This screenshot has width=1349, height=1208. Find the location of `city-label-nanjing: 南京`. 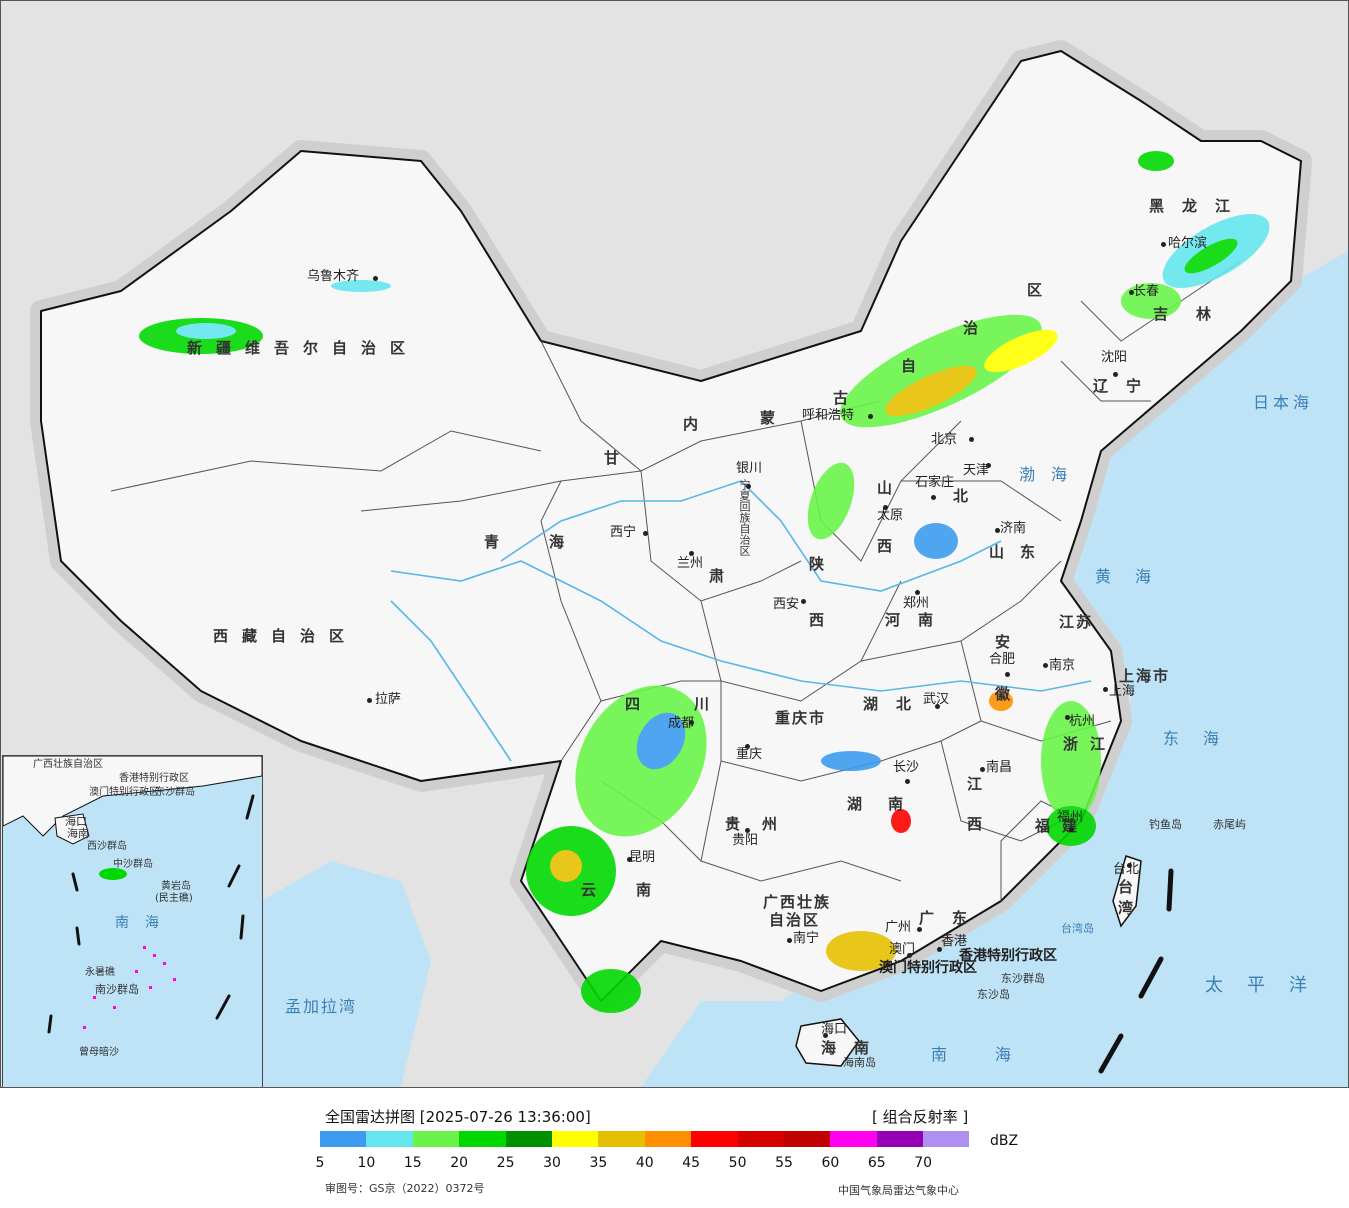

city-label-nanjing: 南京 is located at coordinates (1062, 665).